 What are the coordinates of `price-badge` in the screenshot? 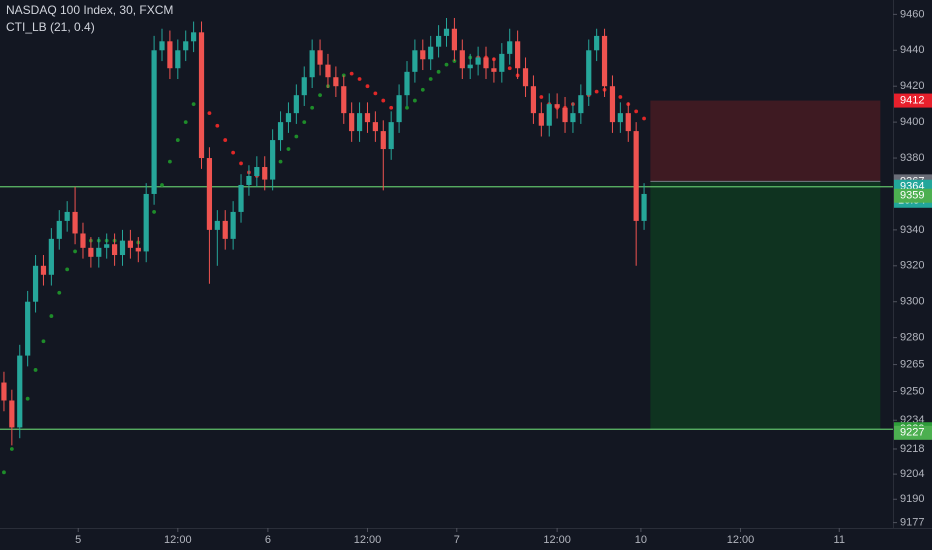 It's located at (913, 100).